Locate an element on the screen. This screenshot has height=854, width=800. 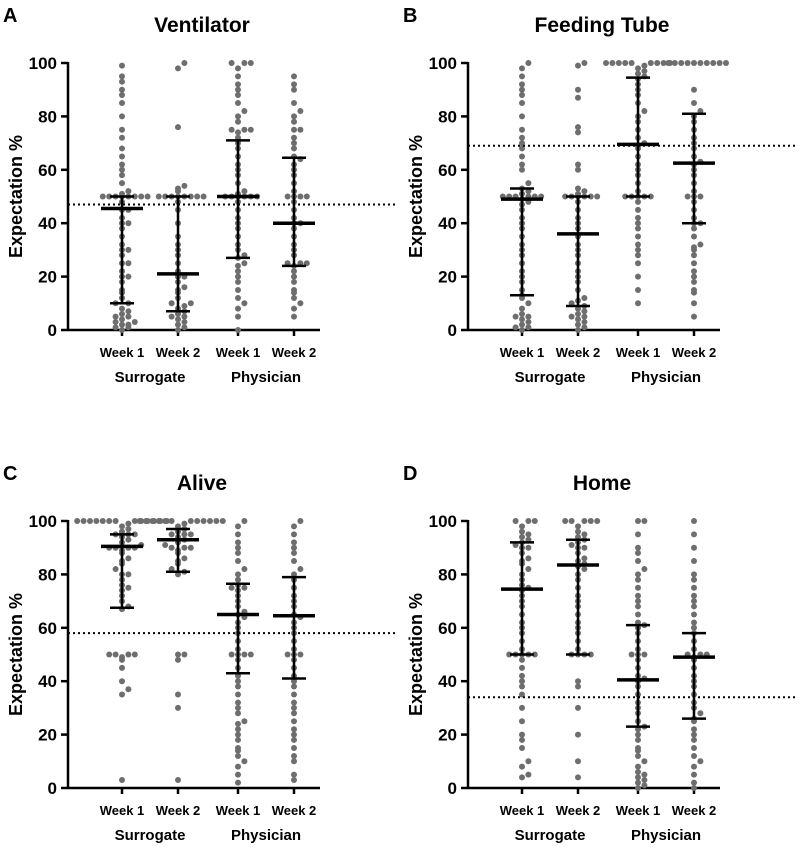
group-label-surrogate: Surrogate is located at coordinates (550, 835).